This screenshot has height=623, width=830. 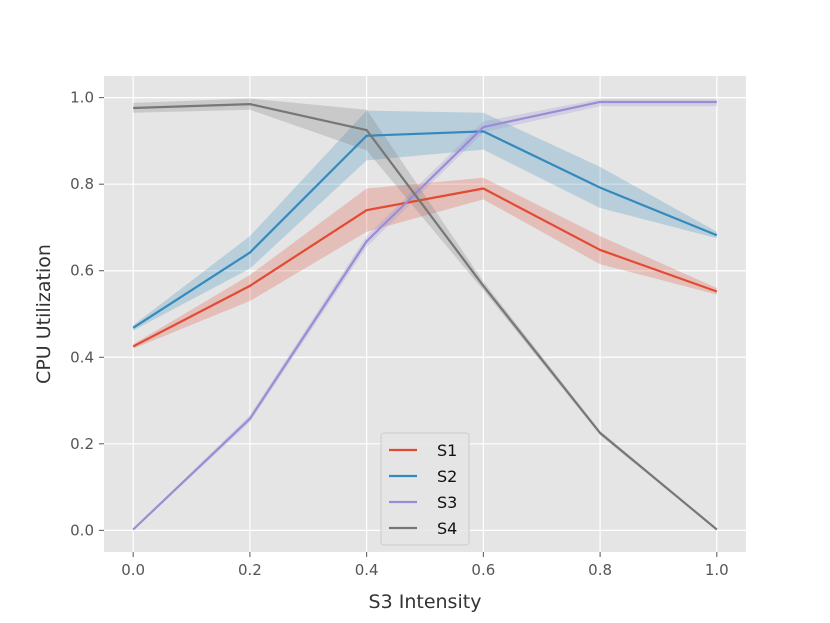 What do you see at coordinates (82, 98) in the screenshot?
I see `y-tick-label-5: 1.0` at bounding box center [82, 98].